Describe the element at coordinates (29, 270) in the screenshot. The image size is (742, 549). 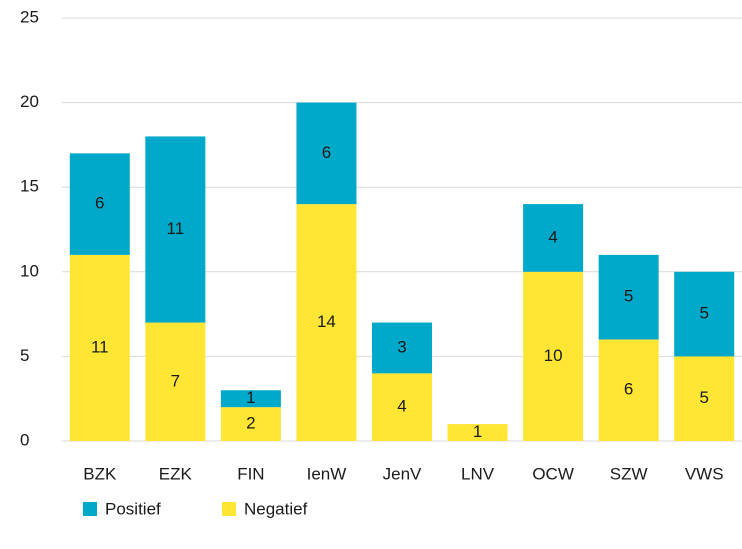
I see `y-tick-label: 10` at that location.